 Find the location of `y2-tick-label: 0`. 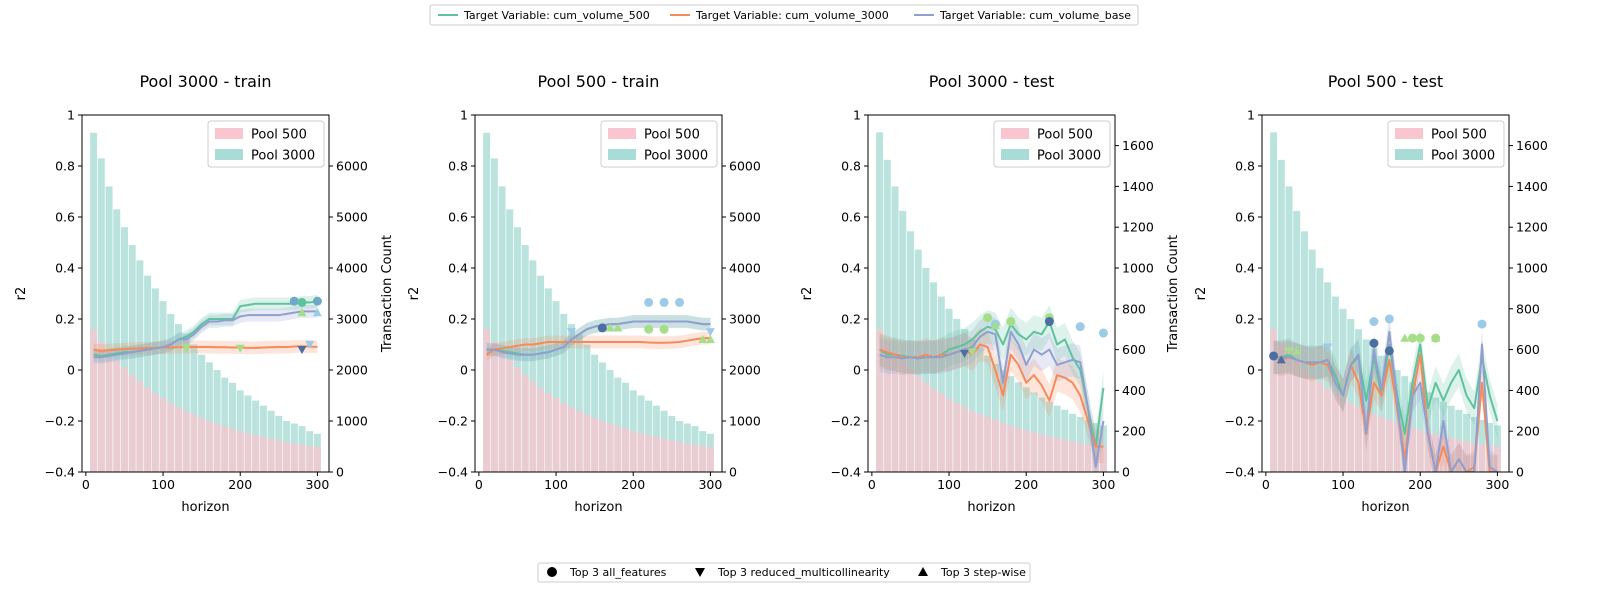

y2-tick-label: 0 is located at coordinates (733, 472).